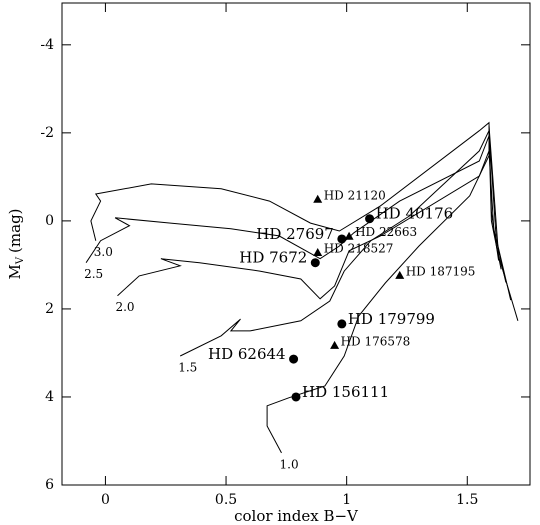  I want to click on y-tick-label: 2, so click(49, 309).